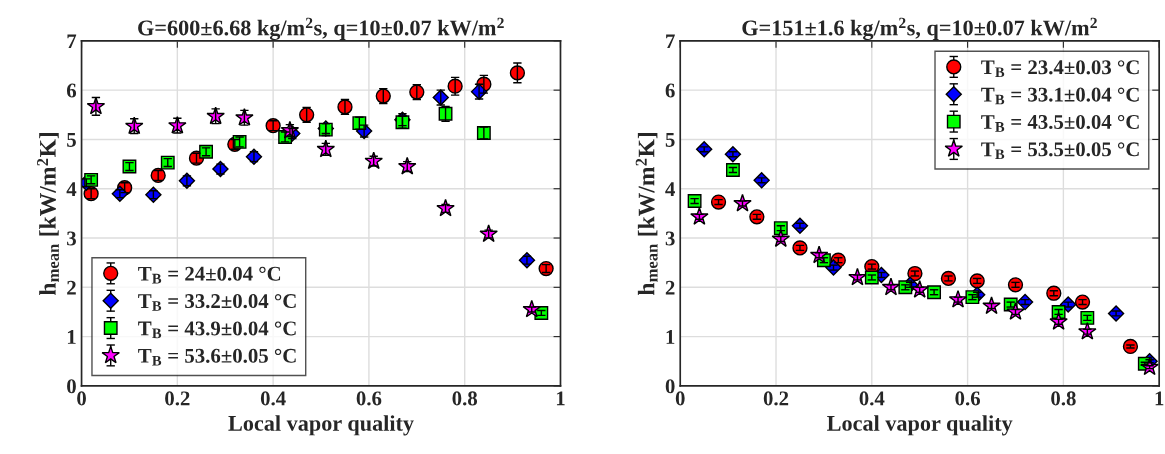 The image size is (1165, 454). I want to click on legend-label: T$_{B}$ = 23.4±0.03 °C, so click(1060, 68).